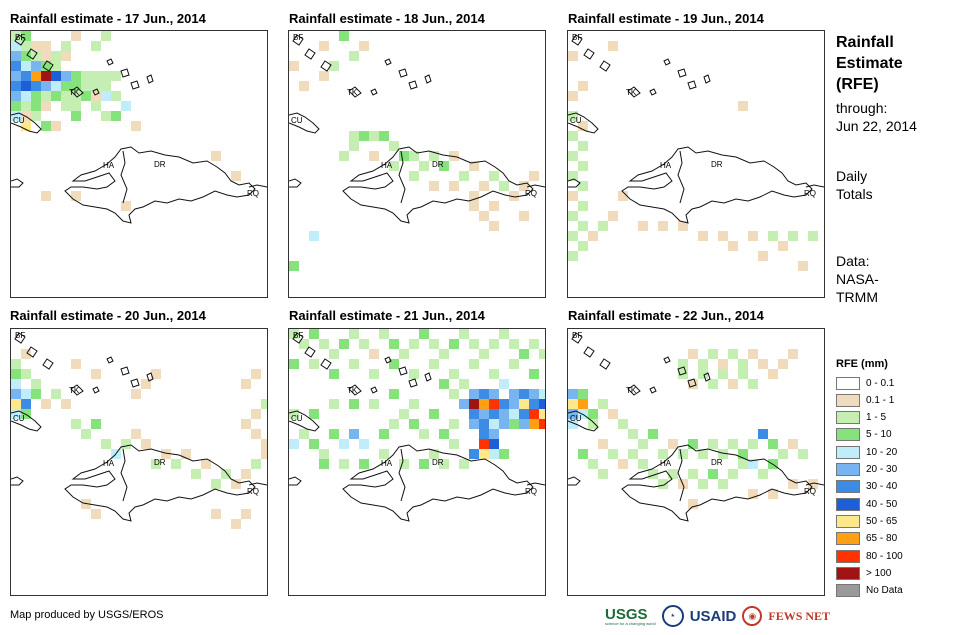 Image resolution: width=970 pixels, height=635 pixels. I want to click on legend-item: 65 - 80, so click(866, 539).